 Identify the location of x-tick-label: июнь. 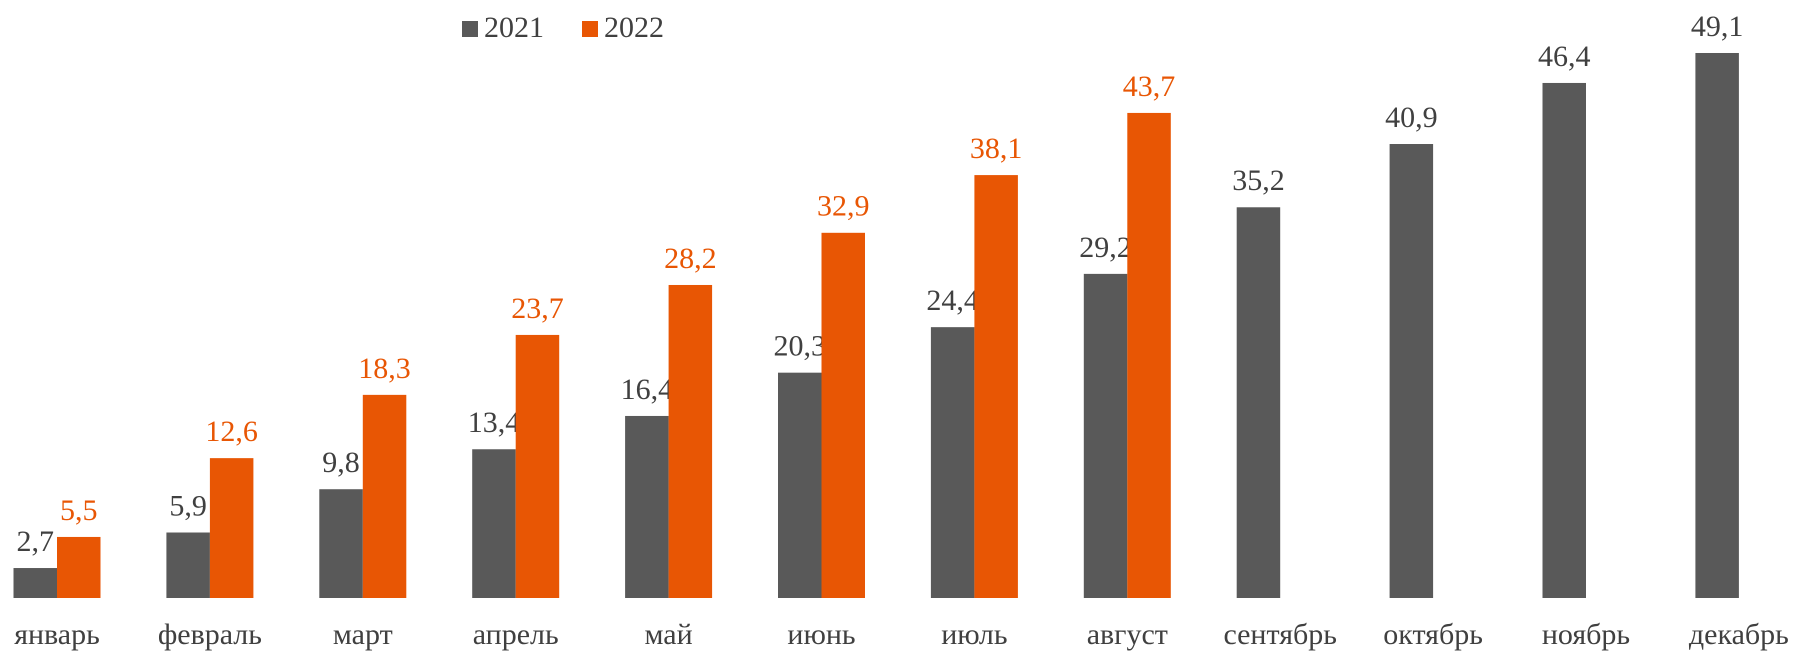
(821, 634).